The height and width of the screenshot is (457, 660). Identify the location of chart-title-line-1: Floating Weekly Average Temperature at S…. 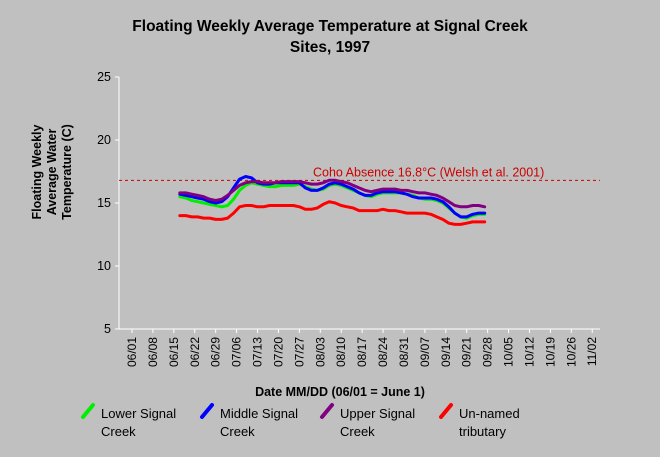
(330, 26).